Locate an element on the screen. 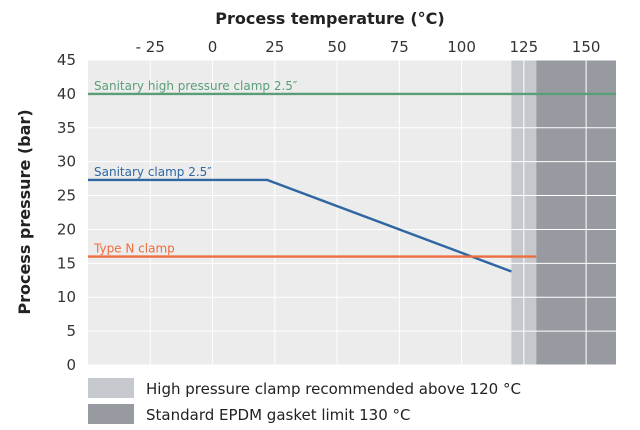 The width and height of the screenshot is (640, 430). chart-title: Process temperature (°C) is located at coordinates (329, 18).